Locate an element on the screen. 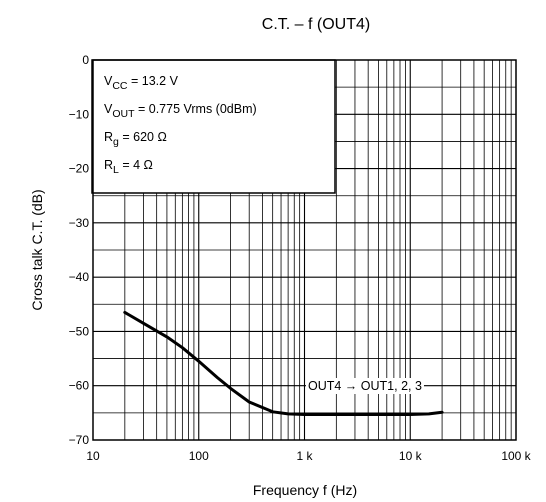  condition-line: VOUT = 0.775 Vrms (0dBm) is located at coordinates (180, 111).